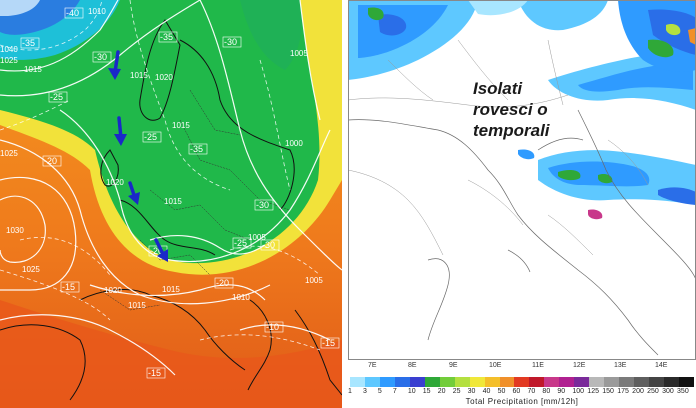 The width and height of the screenshot is (696, 408). I want to click on longitude-label: 11E, so click(538, 365).